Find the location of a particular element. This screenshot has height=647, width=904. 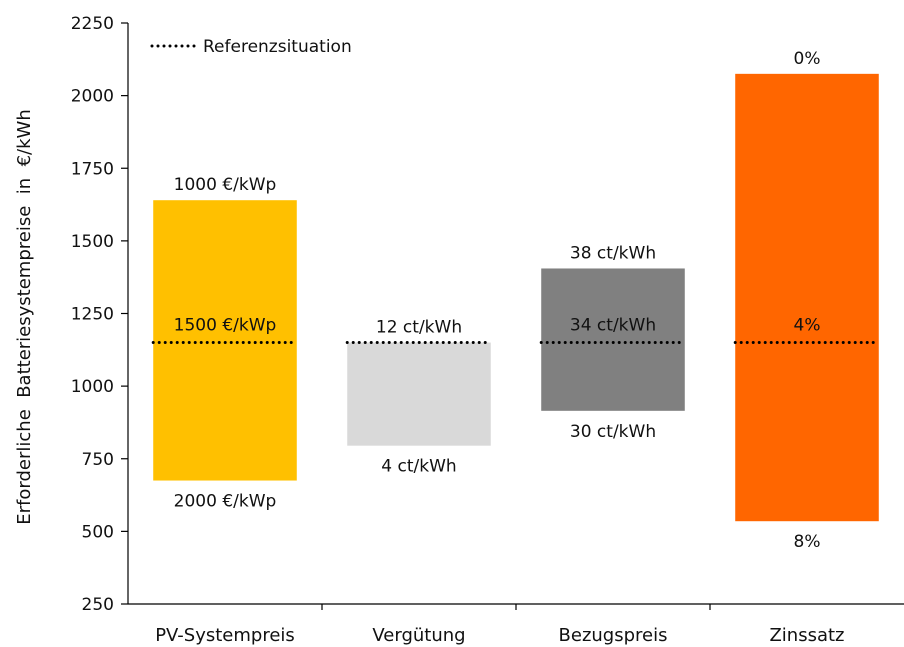

legend: Referenzsituation is located at coordinates (251, 47).